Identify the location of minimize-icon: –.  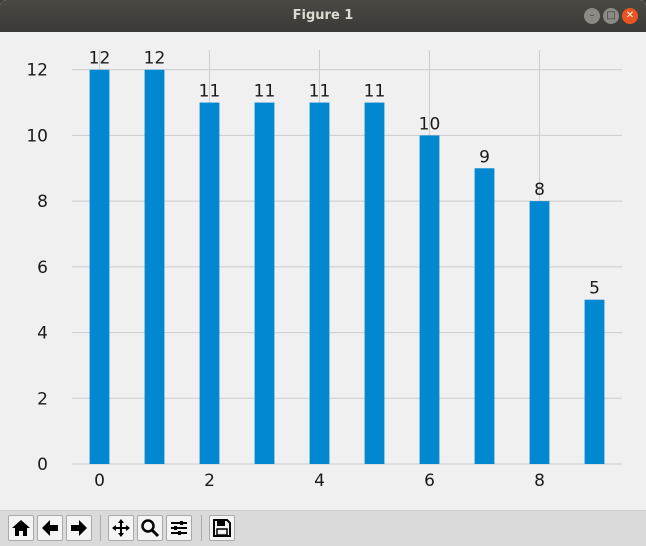
(592, 15).